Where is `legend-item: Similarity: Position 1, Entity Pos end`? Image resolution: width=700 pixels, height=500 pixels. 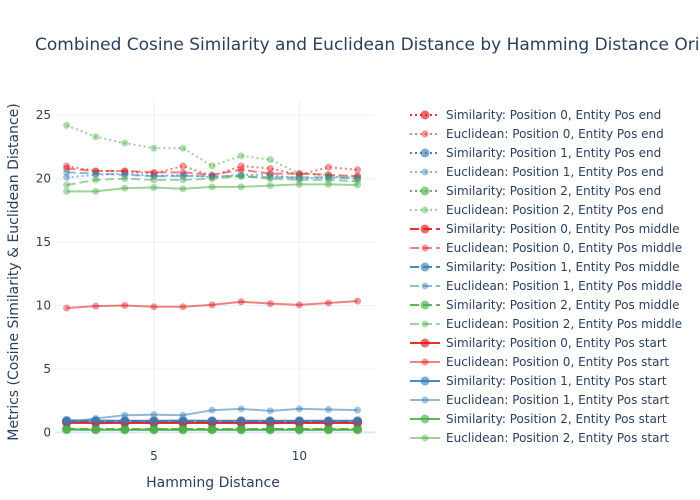 legend-item: Similarity: Position 1, Entity Pos end is located at coordinates (535, 153).